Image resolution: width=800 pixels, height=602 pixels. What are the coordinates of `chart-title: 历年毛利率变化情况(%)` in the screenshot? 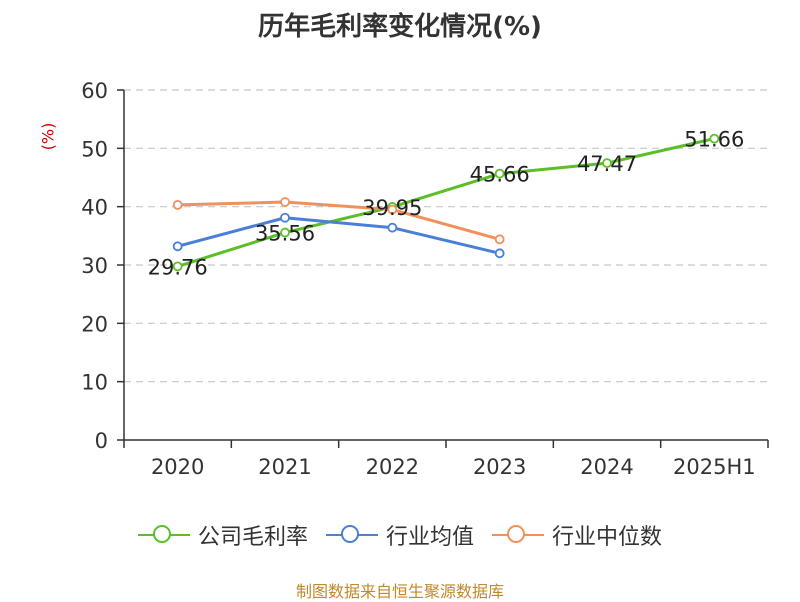 It's located at (400, 27).